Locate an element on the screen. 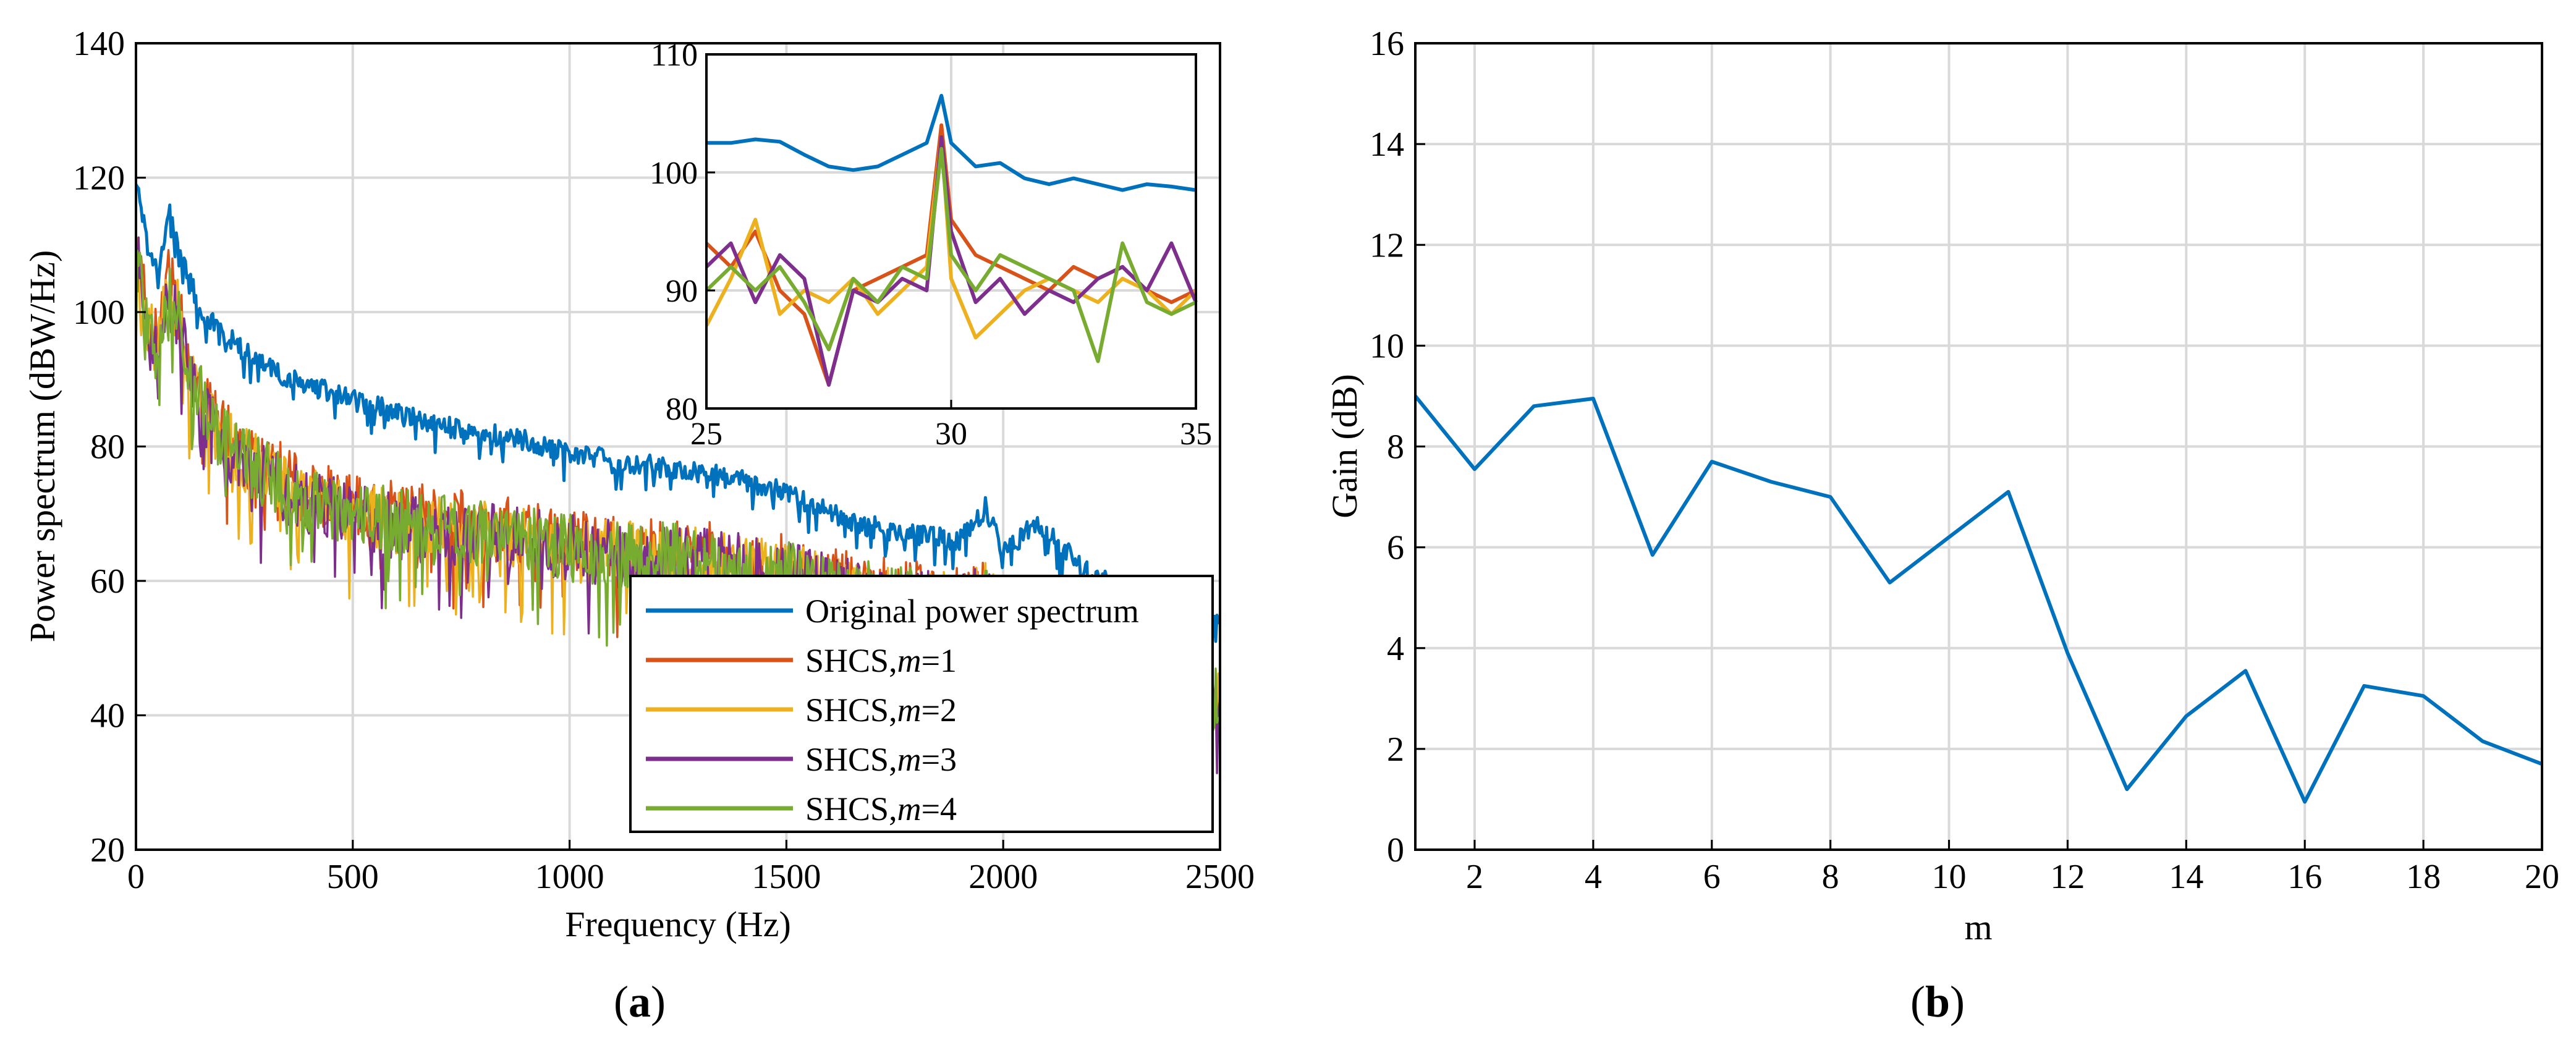 The image size is (2576, 1045). panel-b-x-tick-label: 4 is located at coordinates (1593, 877).